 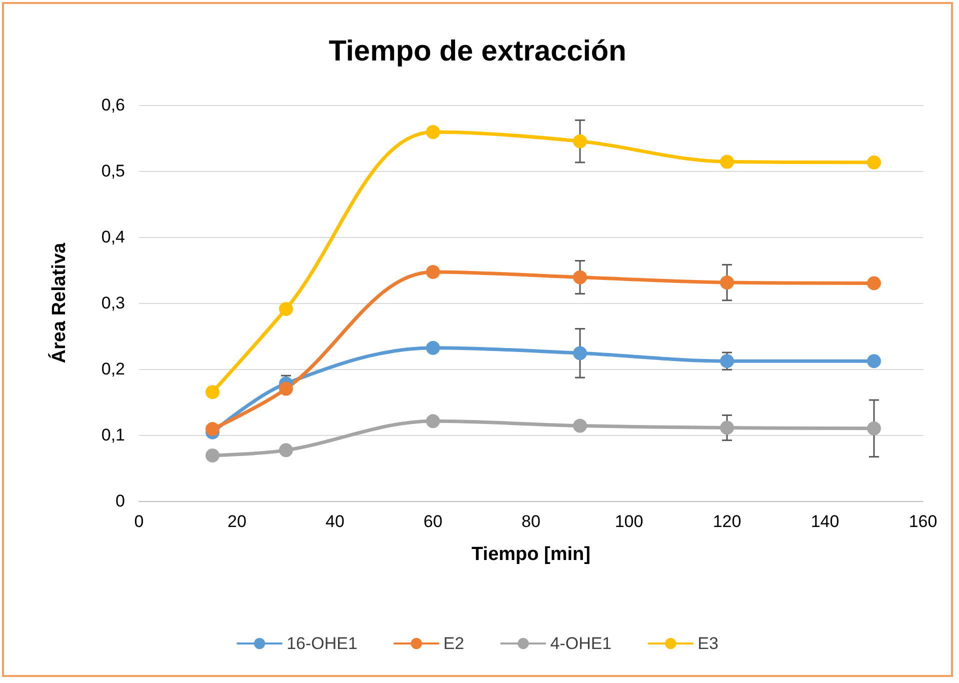 What do you see at coordinates (59, 303) in the screenshot?
I see `y-axis-title: Área Relativa` at bounding box center [59, 303].